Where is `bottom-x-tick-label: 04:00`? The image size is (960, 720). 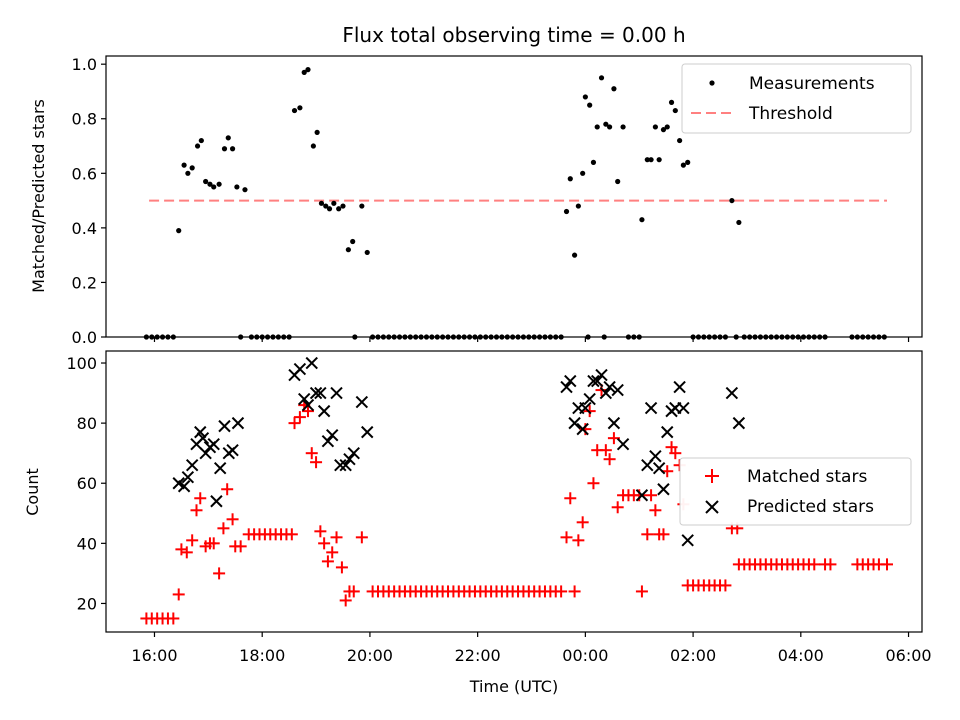
bottom-x-tick-label: 04:00 is located at coordinates (801, 655).